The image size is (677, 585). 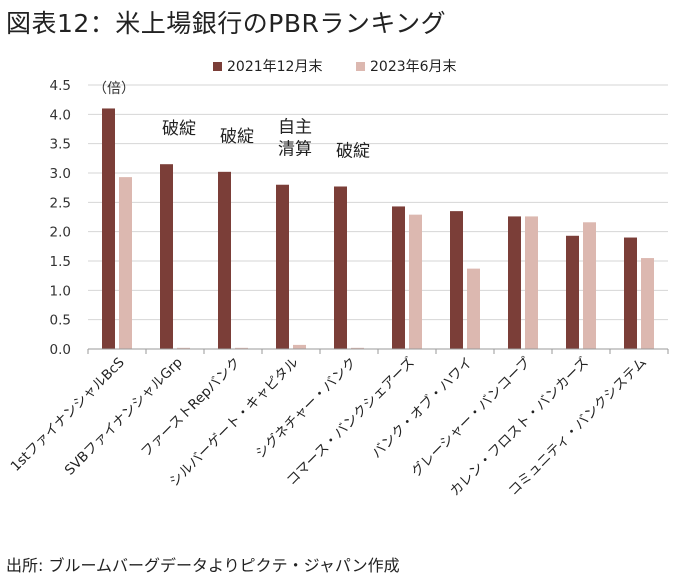 I want to click on y-tick-label: 0.0, so click(x=60, y=350).